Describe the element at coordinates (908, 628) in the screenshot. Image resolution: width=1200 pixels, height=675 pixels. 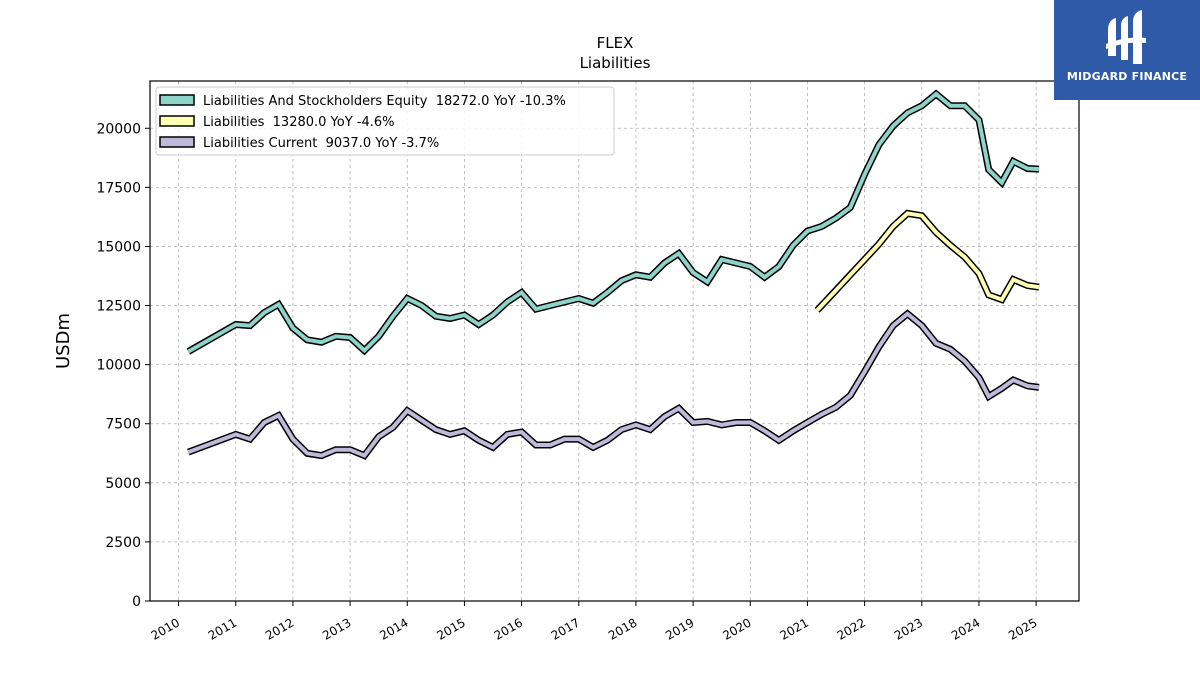
I see `x-tick-label: 2023` at that location.